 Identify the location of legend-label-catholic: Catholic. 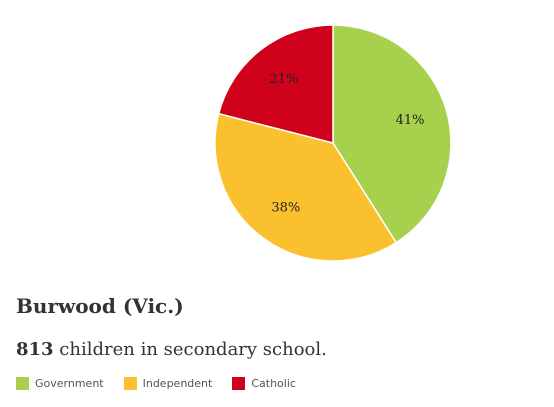
(273, 383).